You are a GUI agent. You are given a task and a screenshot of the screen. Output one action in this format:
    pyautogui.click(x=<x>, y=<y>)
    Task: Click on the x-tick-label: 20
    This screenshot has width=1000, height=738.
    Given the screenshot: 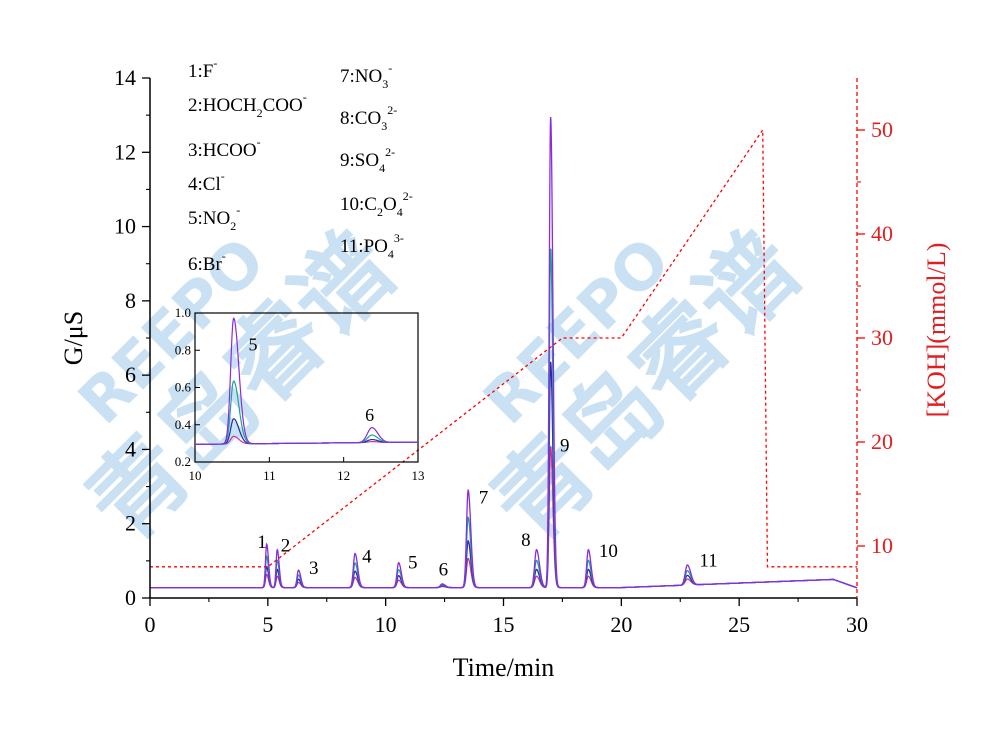 What is the action you would take?
    pyautogui.click(x=621, y=624)
    